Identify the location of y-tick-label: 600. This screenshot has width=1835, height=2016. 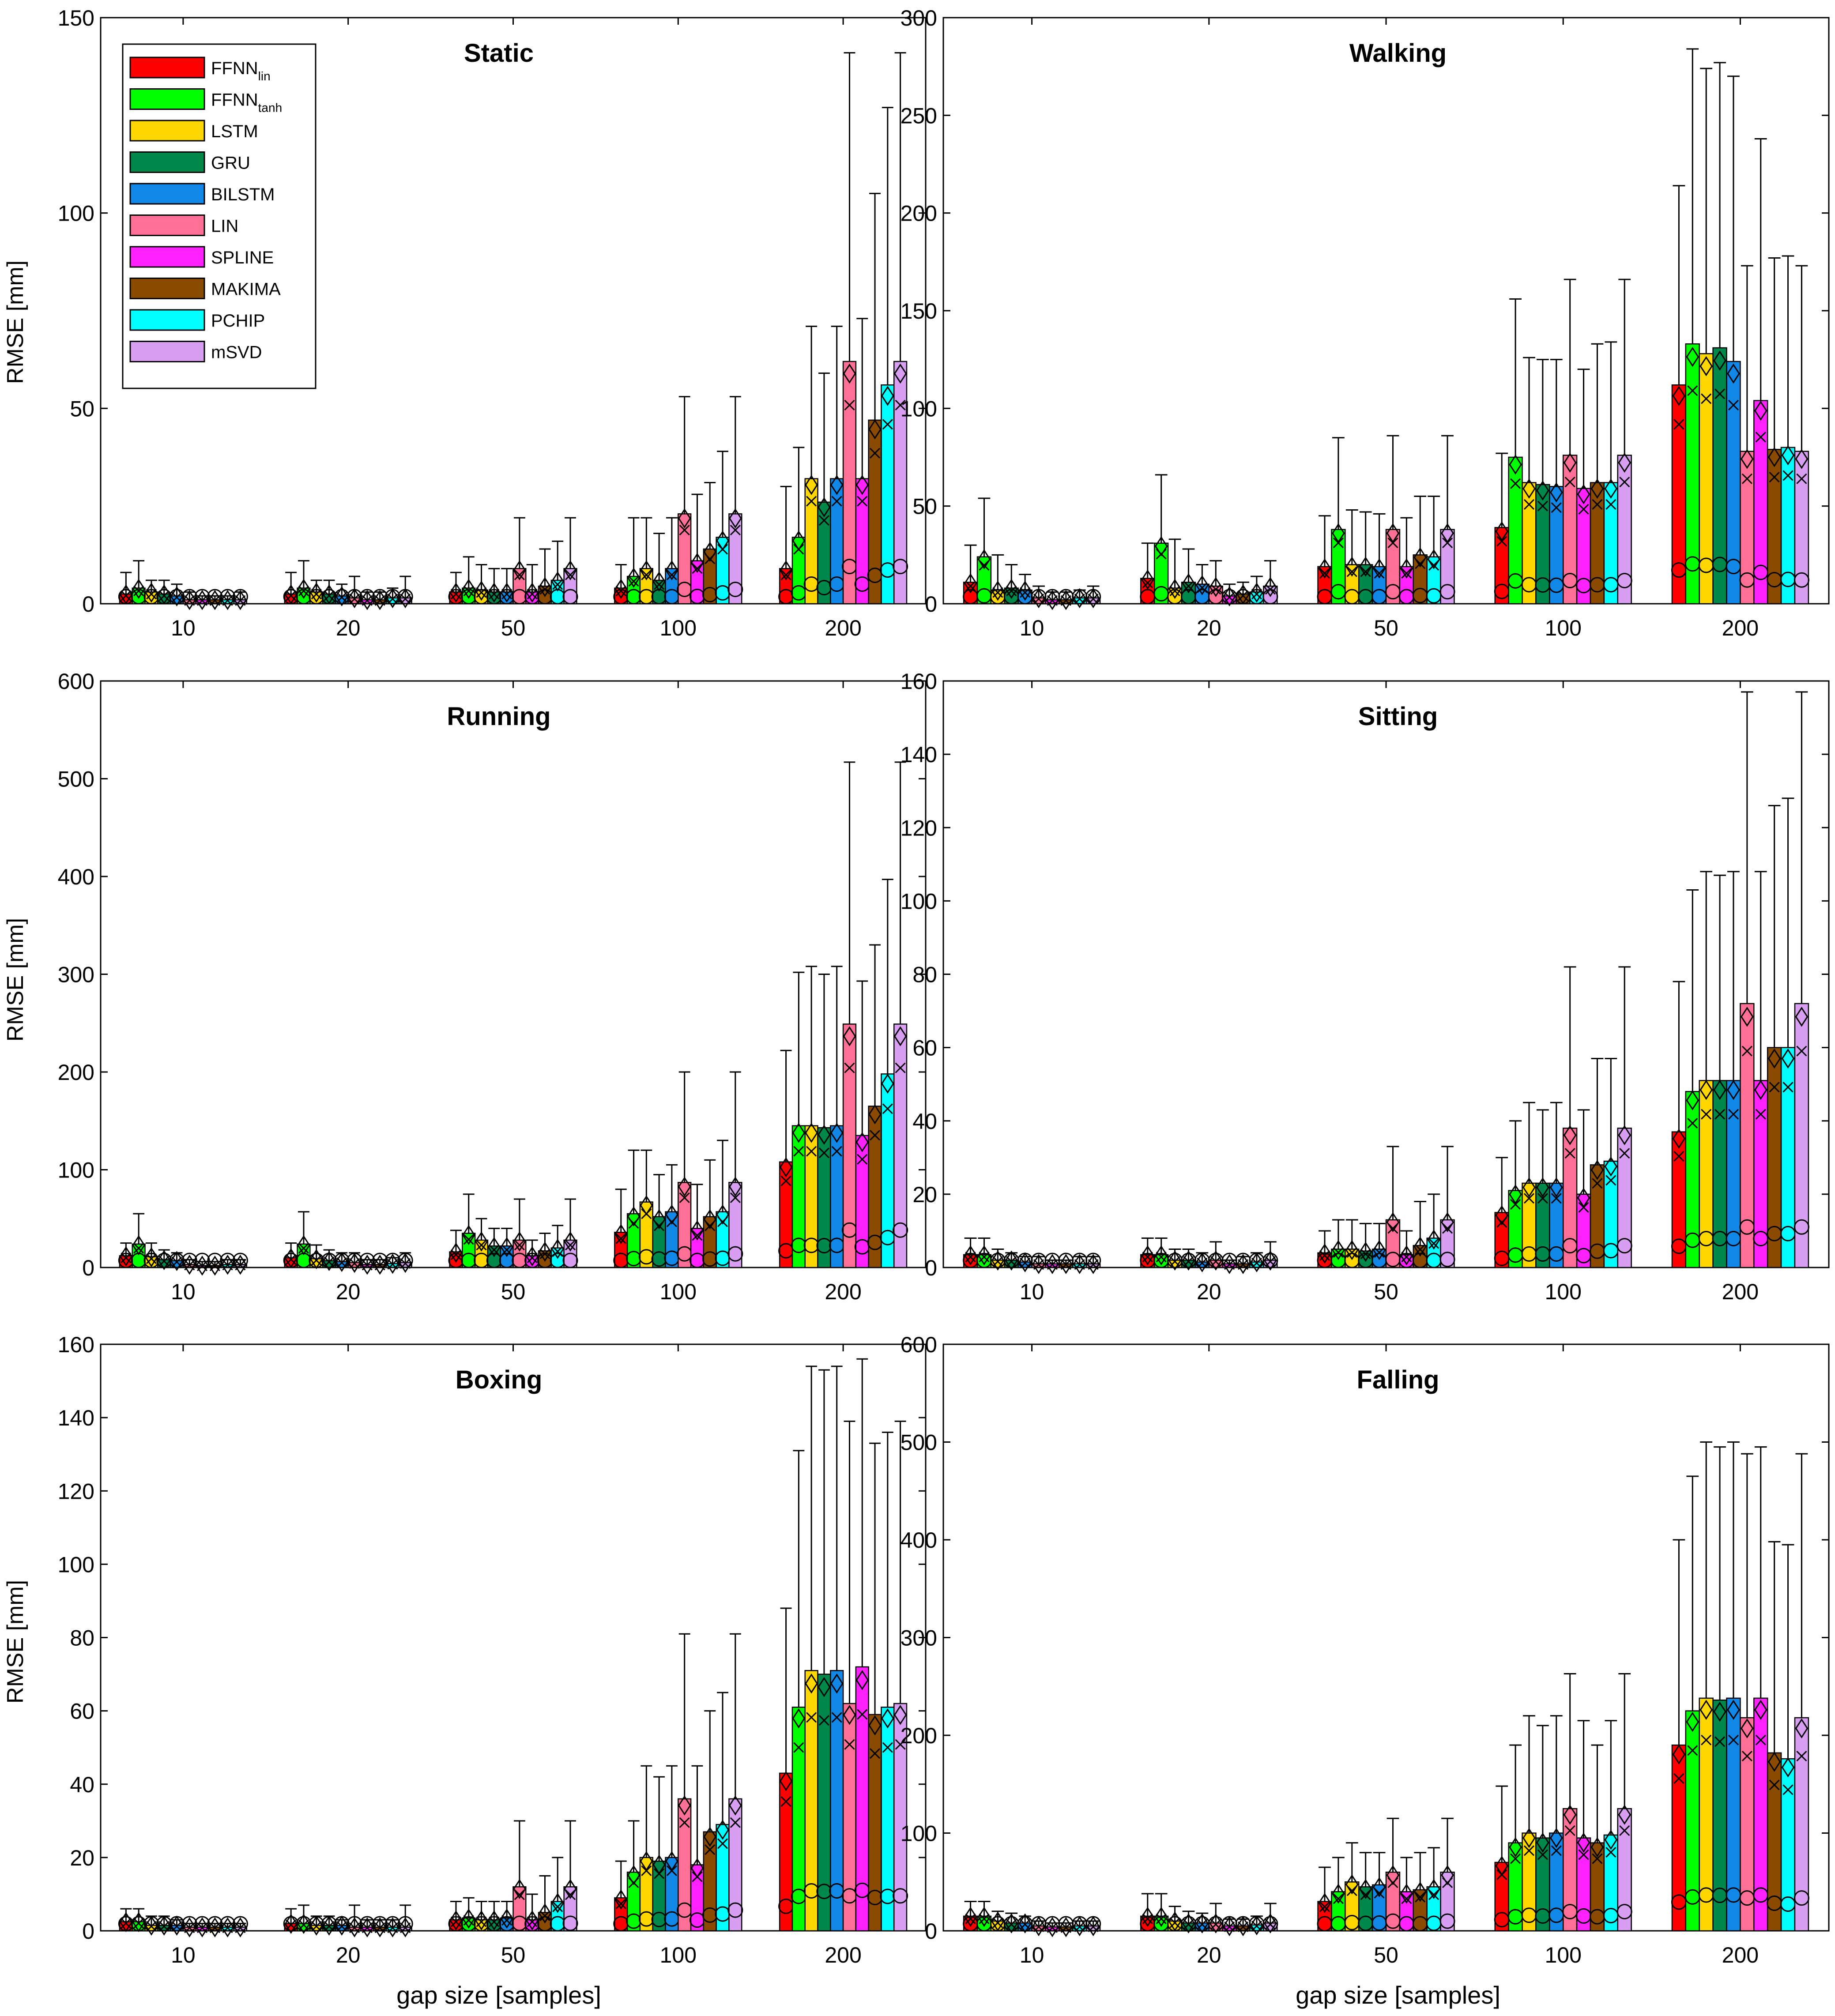
(919, 1344).